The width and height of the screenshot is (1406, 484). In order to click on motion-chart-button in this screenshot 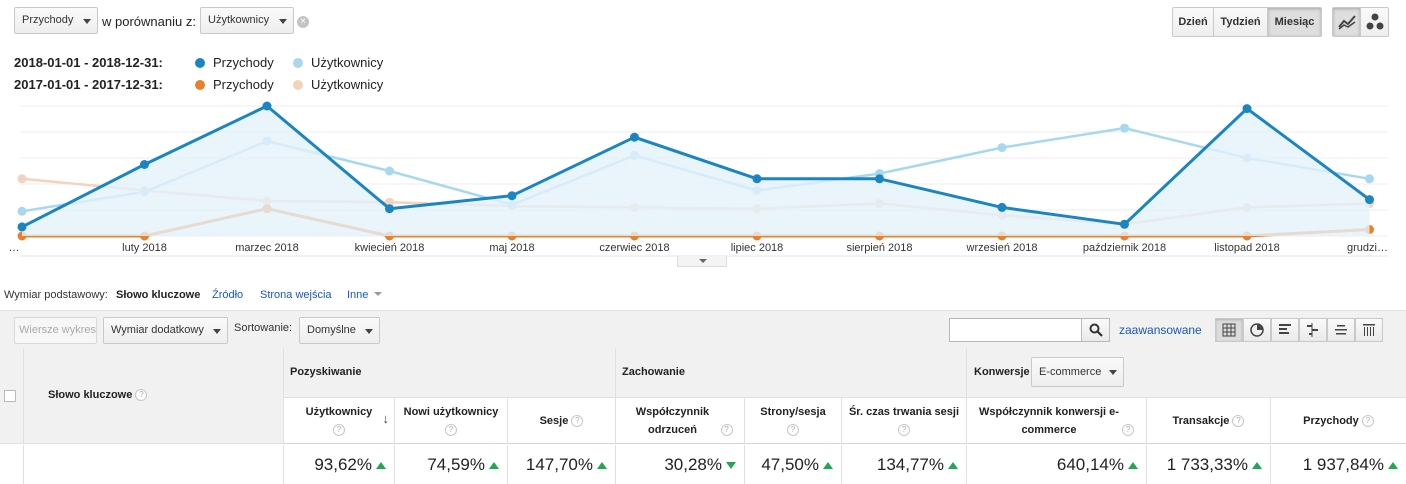, I will do `click(1374, 22)`.